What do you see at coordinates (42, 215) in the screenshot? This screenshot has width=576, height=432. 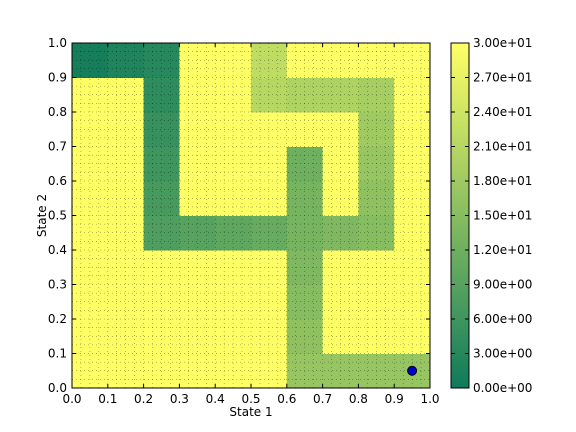 I see `y-axis-label: State 2` at bounding box center [42, 215].